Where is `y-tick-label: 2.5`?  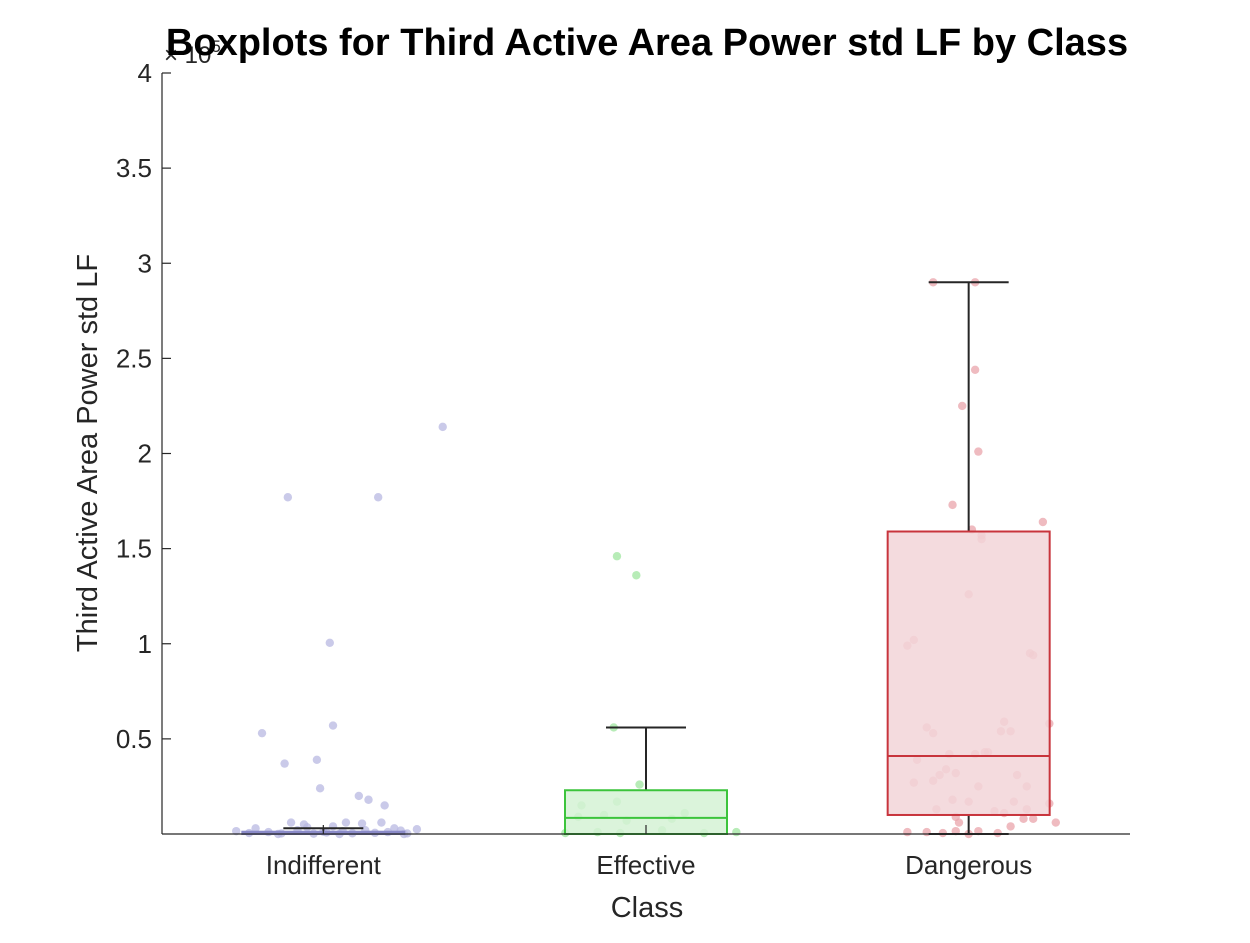 y-tick-label: 2.5 is located at coordinates (134, 358).